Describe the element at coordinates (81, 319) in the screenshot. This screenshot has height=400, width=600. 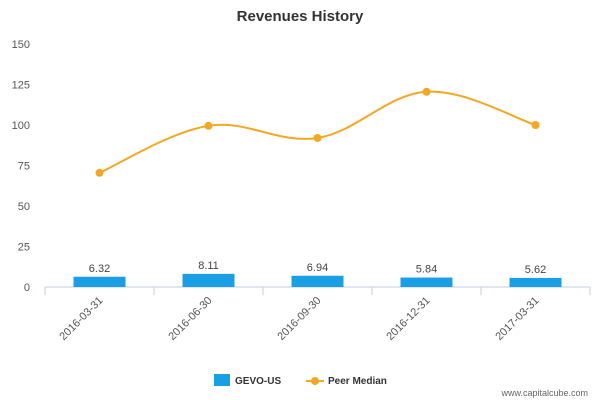
I see `x-tick-label: 2016-03-31` at that location.